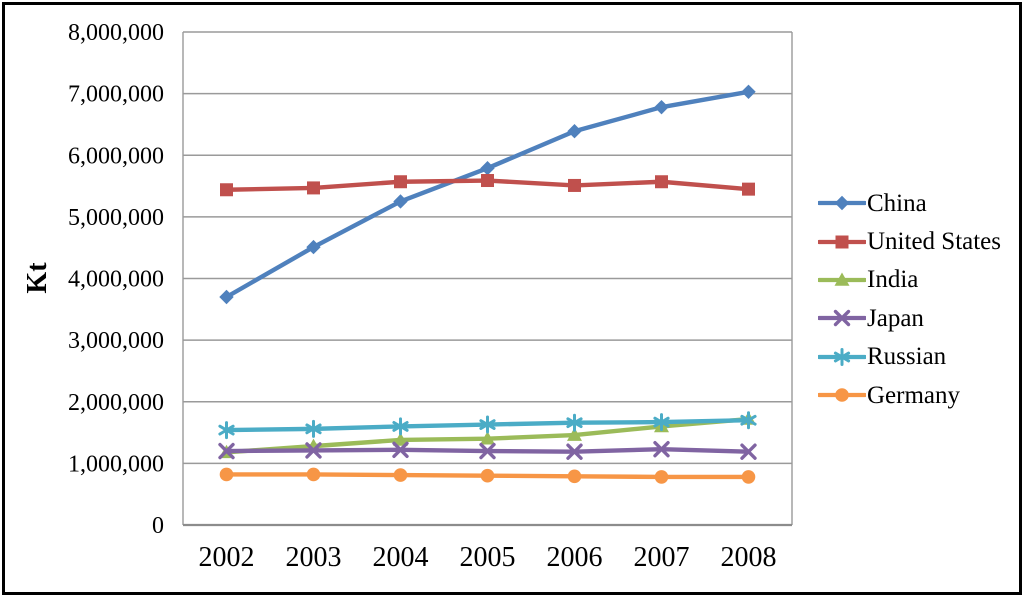 The height and width of the screenshot is (597, 1024). Describe the element at coordinates (400, 439) in the screenshot. I see `marker-india-2004` at that location.